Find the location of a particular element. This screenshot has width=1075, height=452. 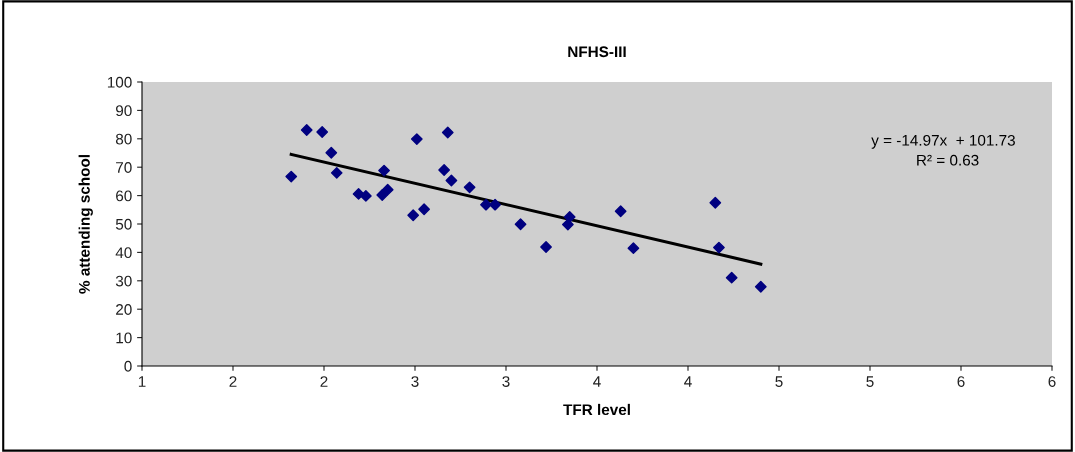

y-tick-label: 80 is located at coordinates (123, 139).